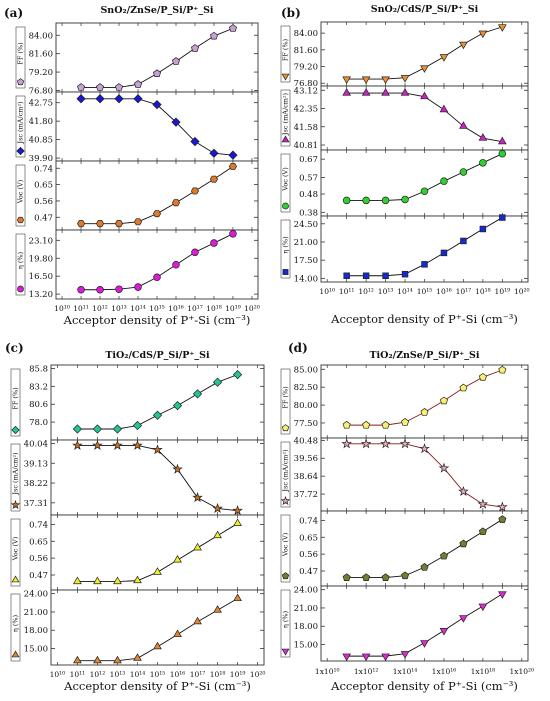 The height and width of the screenshot is (701, 550). Describe the element at coordinates (218, 674) in the screenshot. I see `x-tick-label: 10¹⁸` at that location.